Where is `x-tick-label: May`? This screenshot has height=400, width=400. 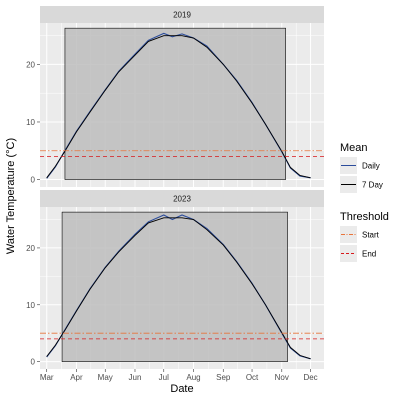 x-tick-label: May is located at coordinates (105, 377).